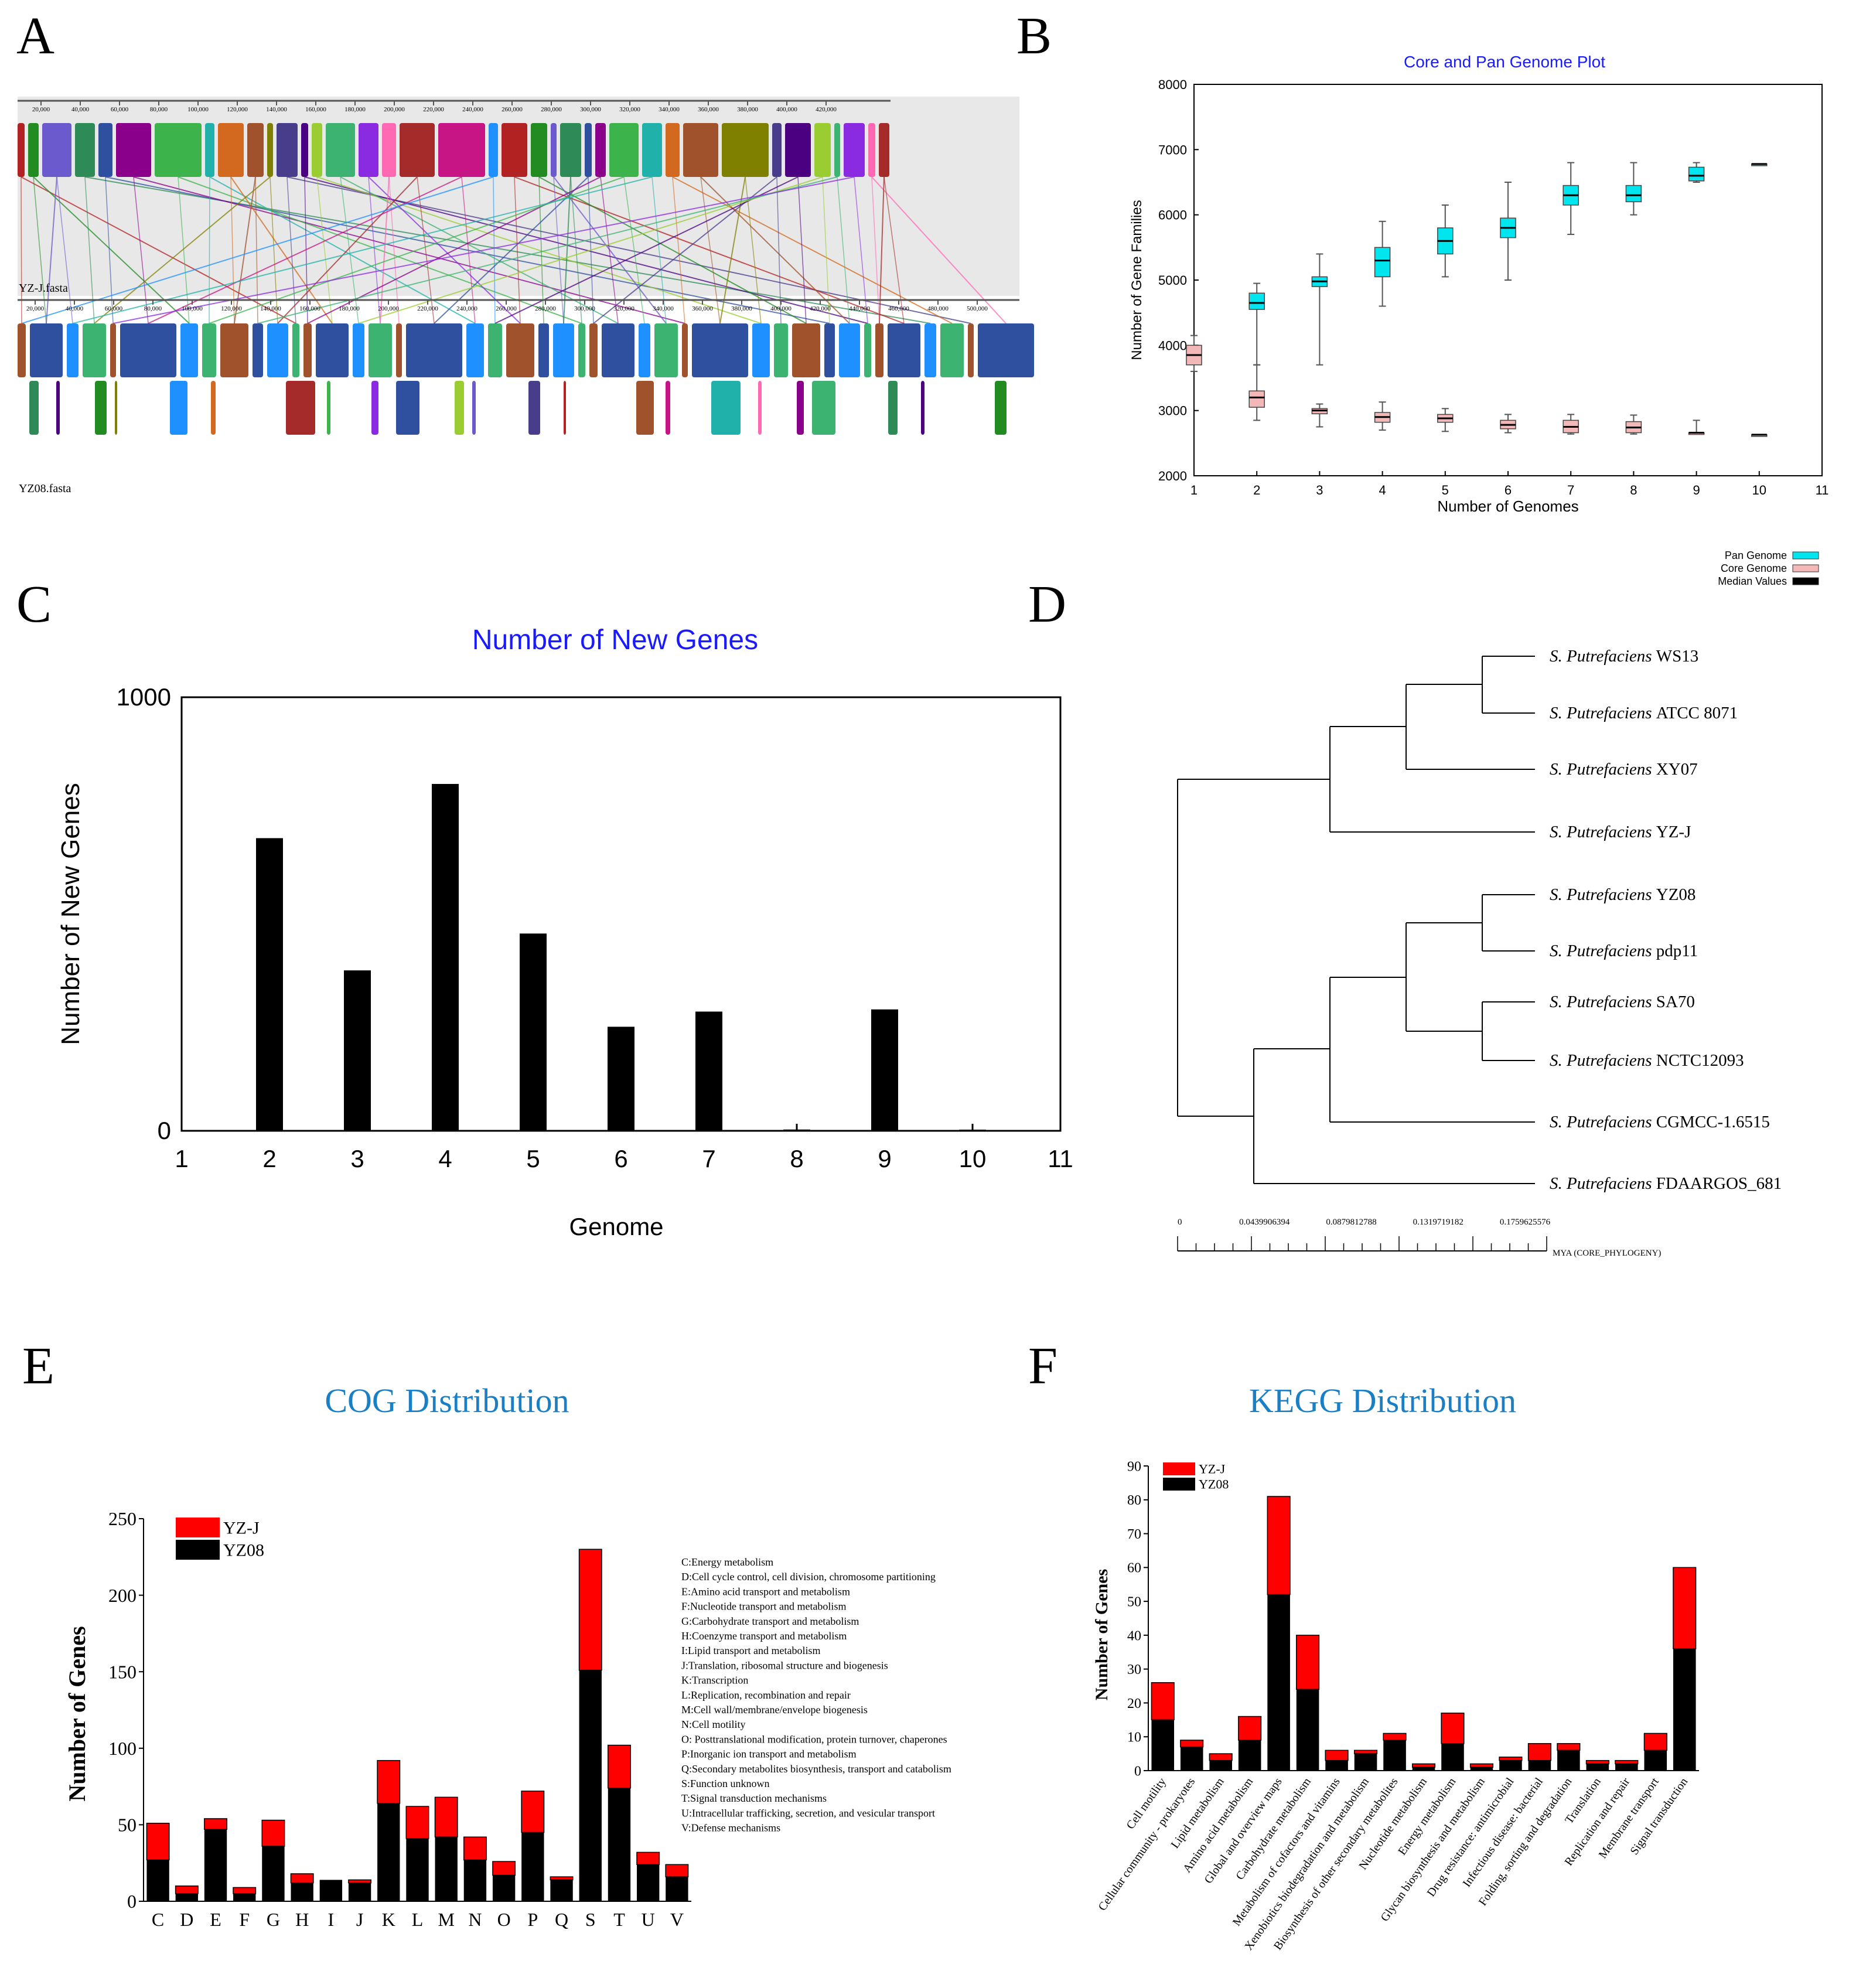  Describe the element at coordinates (1634, 490) in the screenshot. I see `x-tick-label: 8` at that location.